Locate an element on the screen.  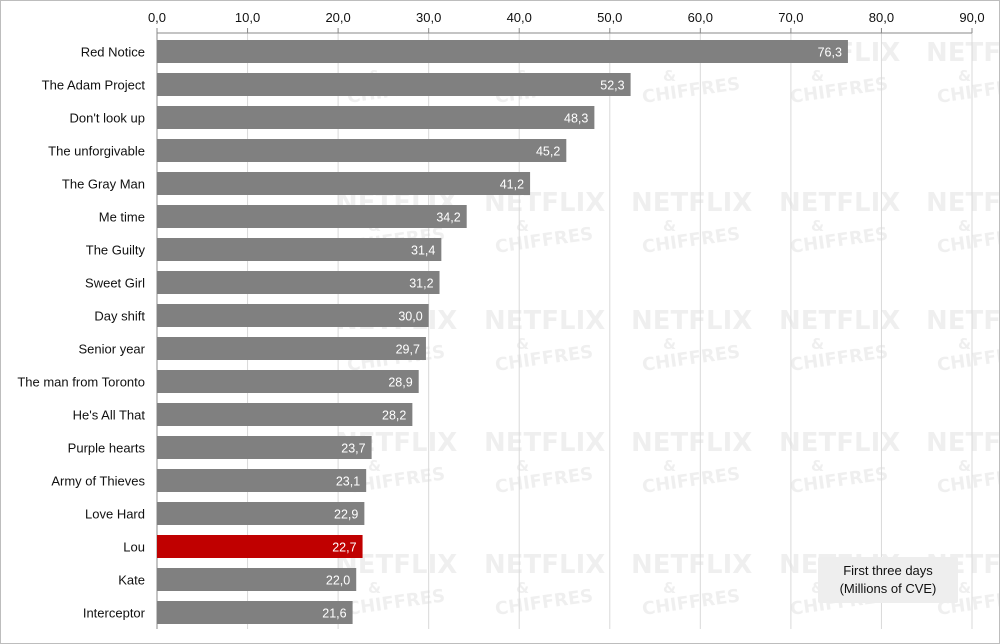
value-label: 22,0 is located at coordinates (338, 581).